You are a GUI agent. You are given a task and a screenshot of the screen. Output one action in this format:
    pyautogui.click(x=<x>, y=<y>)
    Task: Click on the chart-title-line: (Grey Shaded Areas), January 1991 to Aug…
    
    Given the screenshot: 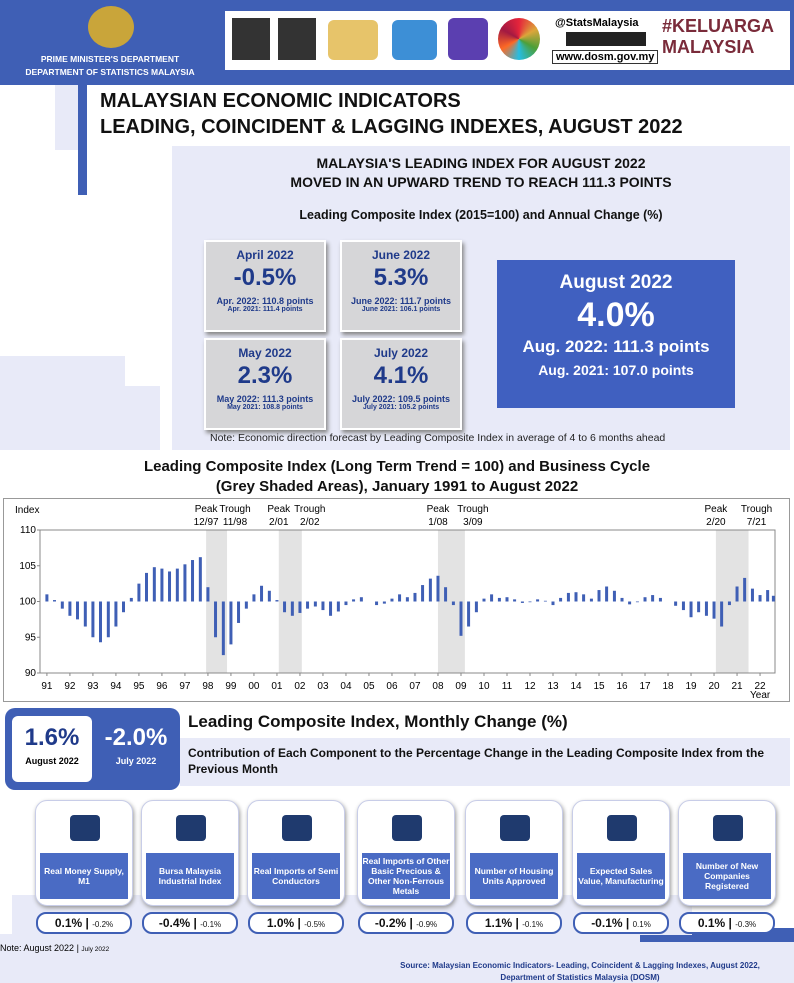 What is the action you would take?
    pyautogui.click(x=397, y=486)
    